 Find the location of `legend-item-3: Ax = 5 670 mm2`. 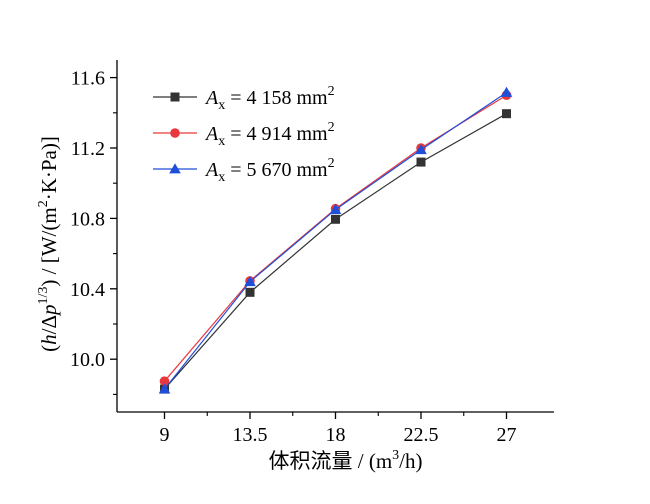

legend-item-3: Ax = 5 670 mm2 is located at coordinates (244, 170).